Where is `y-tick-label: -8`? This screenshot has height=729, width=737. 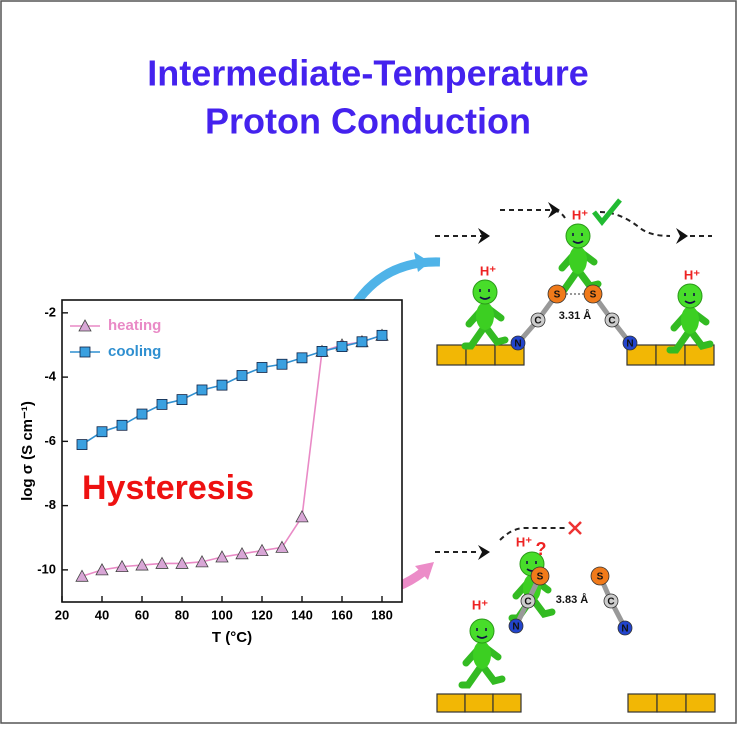 y-tick-label: -8 is located at coordinates (50, 504).